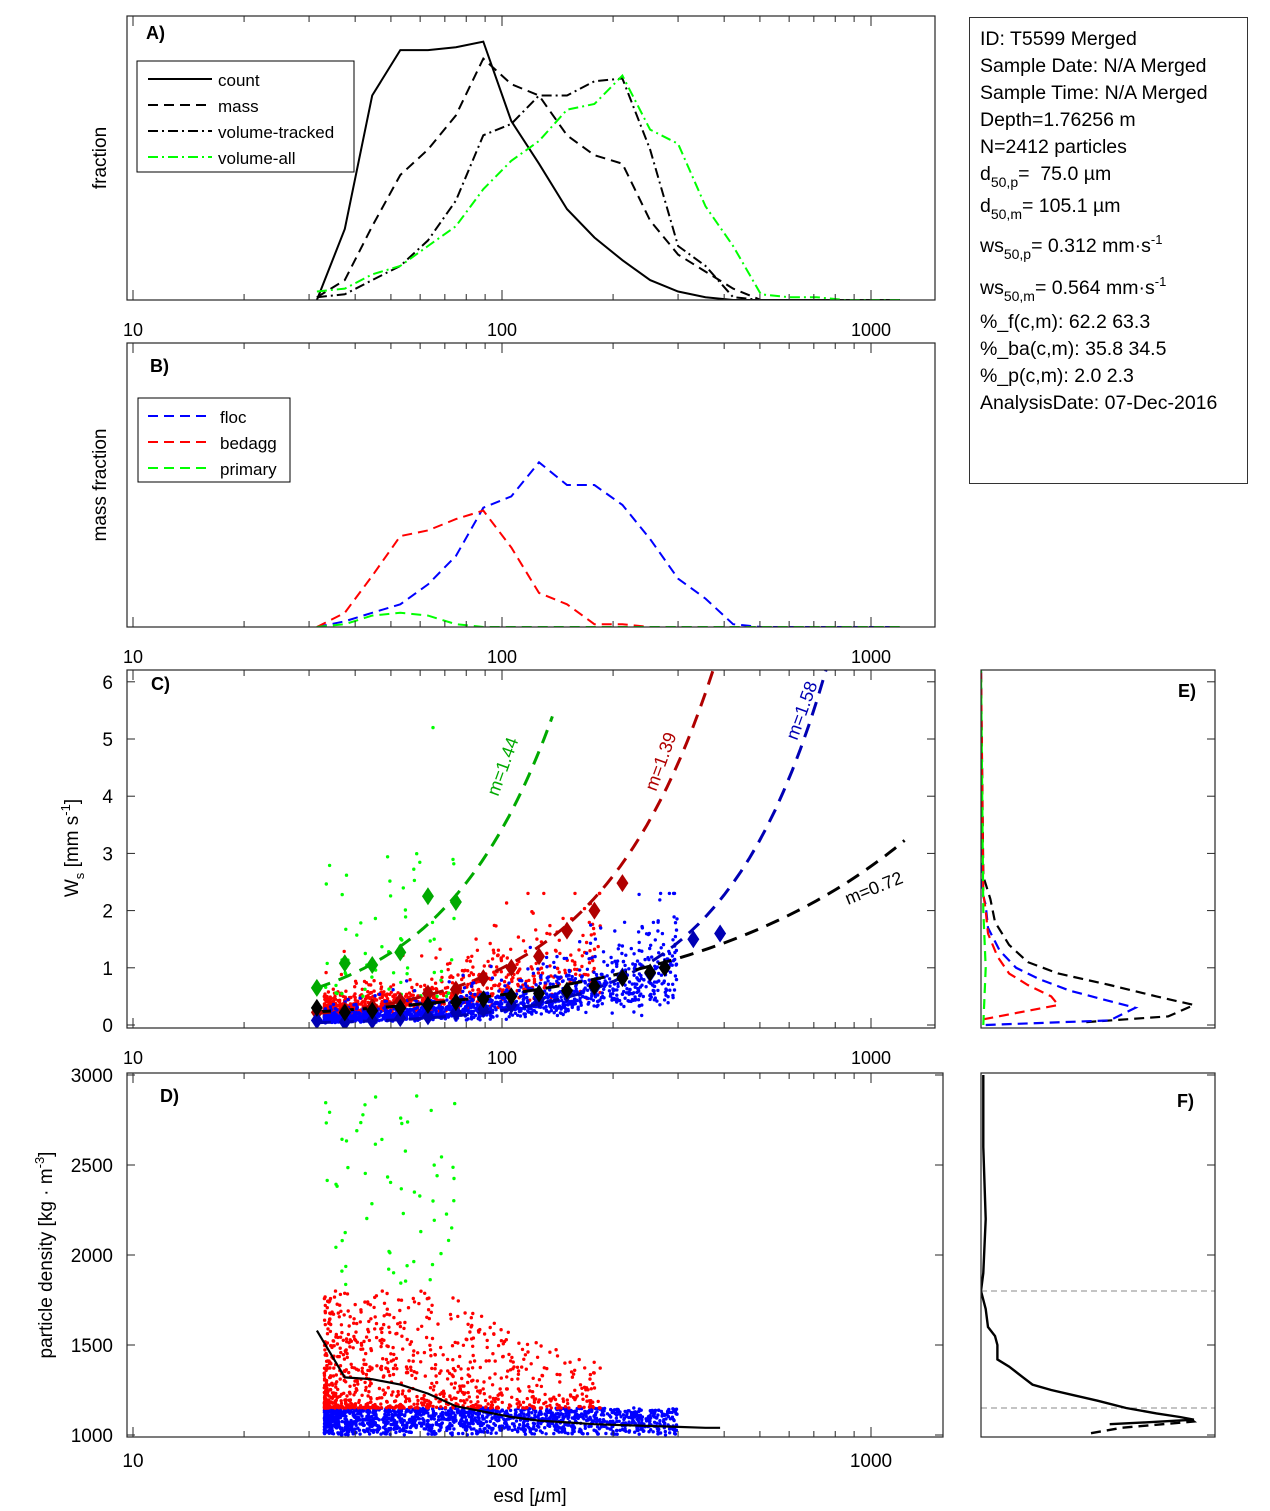  What do you see at coordinates (455, 902) in the screenshot?
I see `bin-mean-diamond-primary` at bounding box center [455, 902].